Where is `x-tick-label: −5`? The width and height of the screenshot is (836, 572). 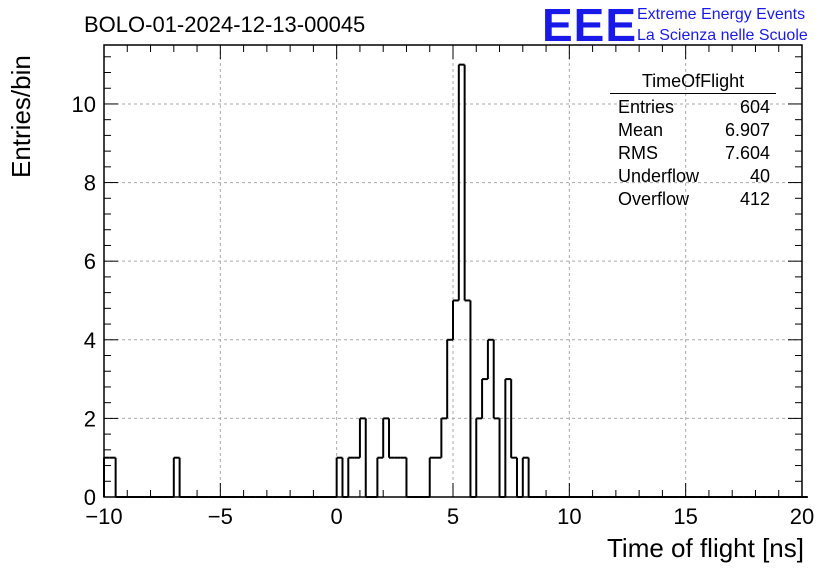
x-tick-label: −5 is located at coordinates (220, 516).